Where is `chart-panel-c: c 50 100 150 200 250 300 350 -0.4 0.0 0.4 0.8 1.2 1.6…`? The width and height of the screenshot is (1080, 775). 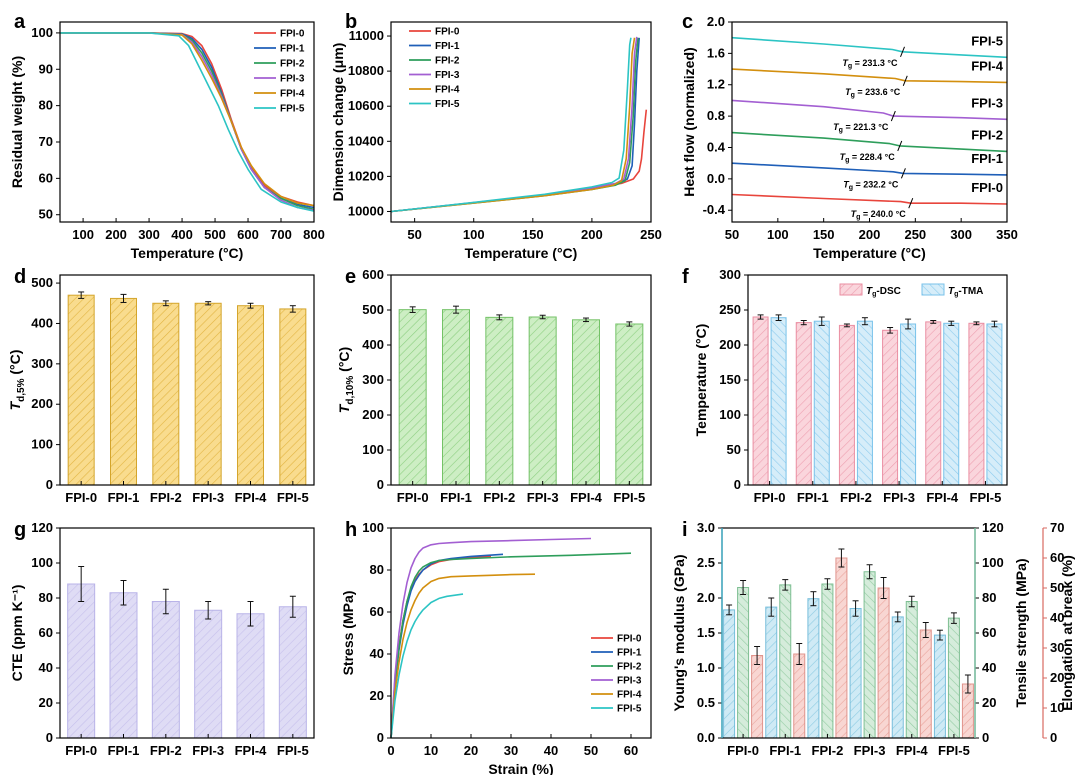 chart-panel-c: c 50 100 150 200 250 300 350 -0.4 0.0 0.4 0.8 1.2 1.6… is located at coordinates (849, 136).